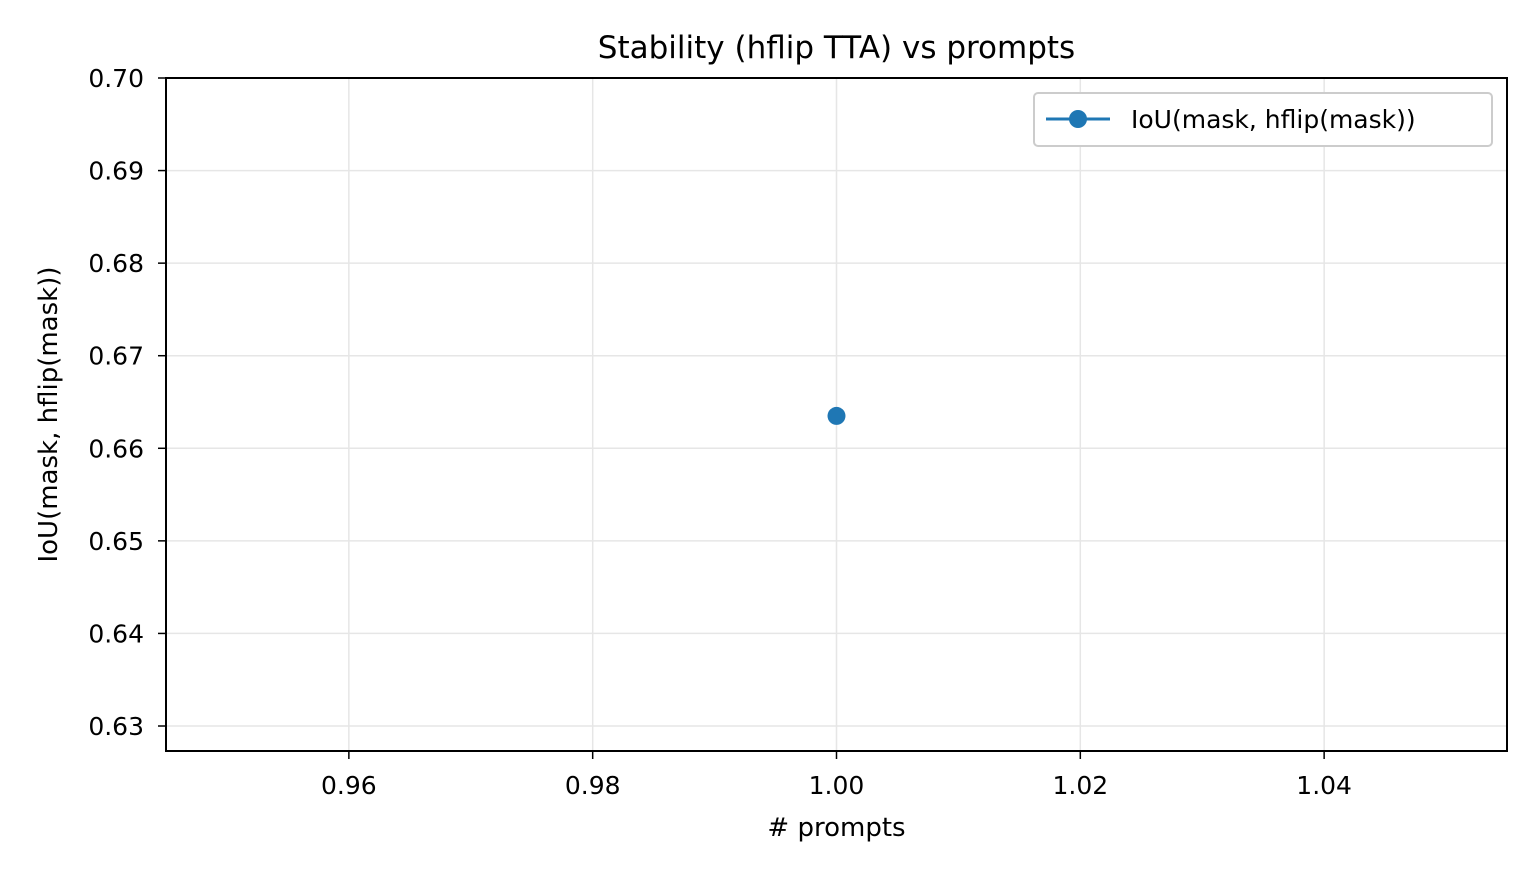  I want to click on y-tick-label: 0.67, so click(116, 356).